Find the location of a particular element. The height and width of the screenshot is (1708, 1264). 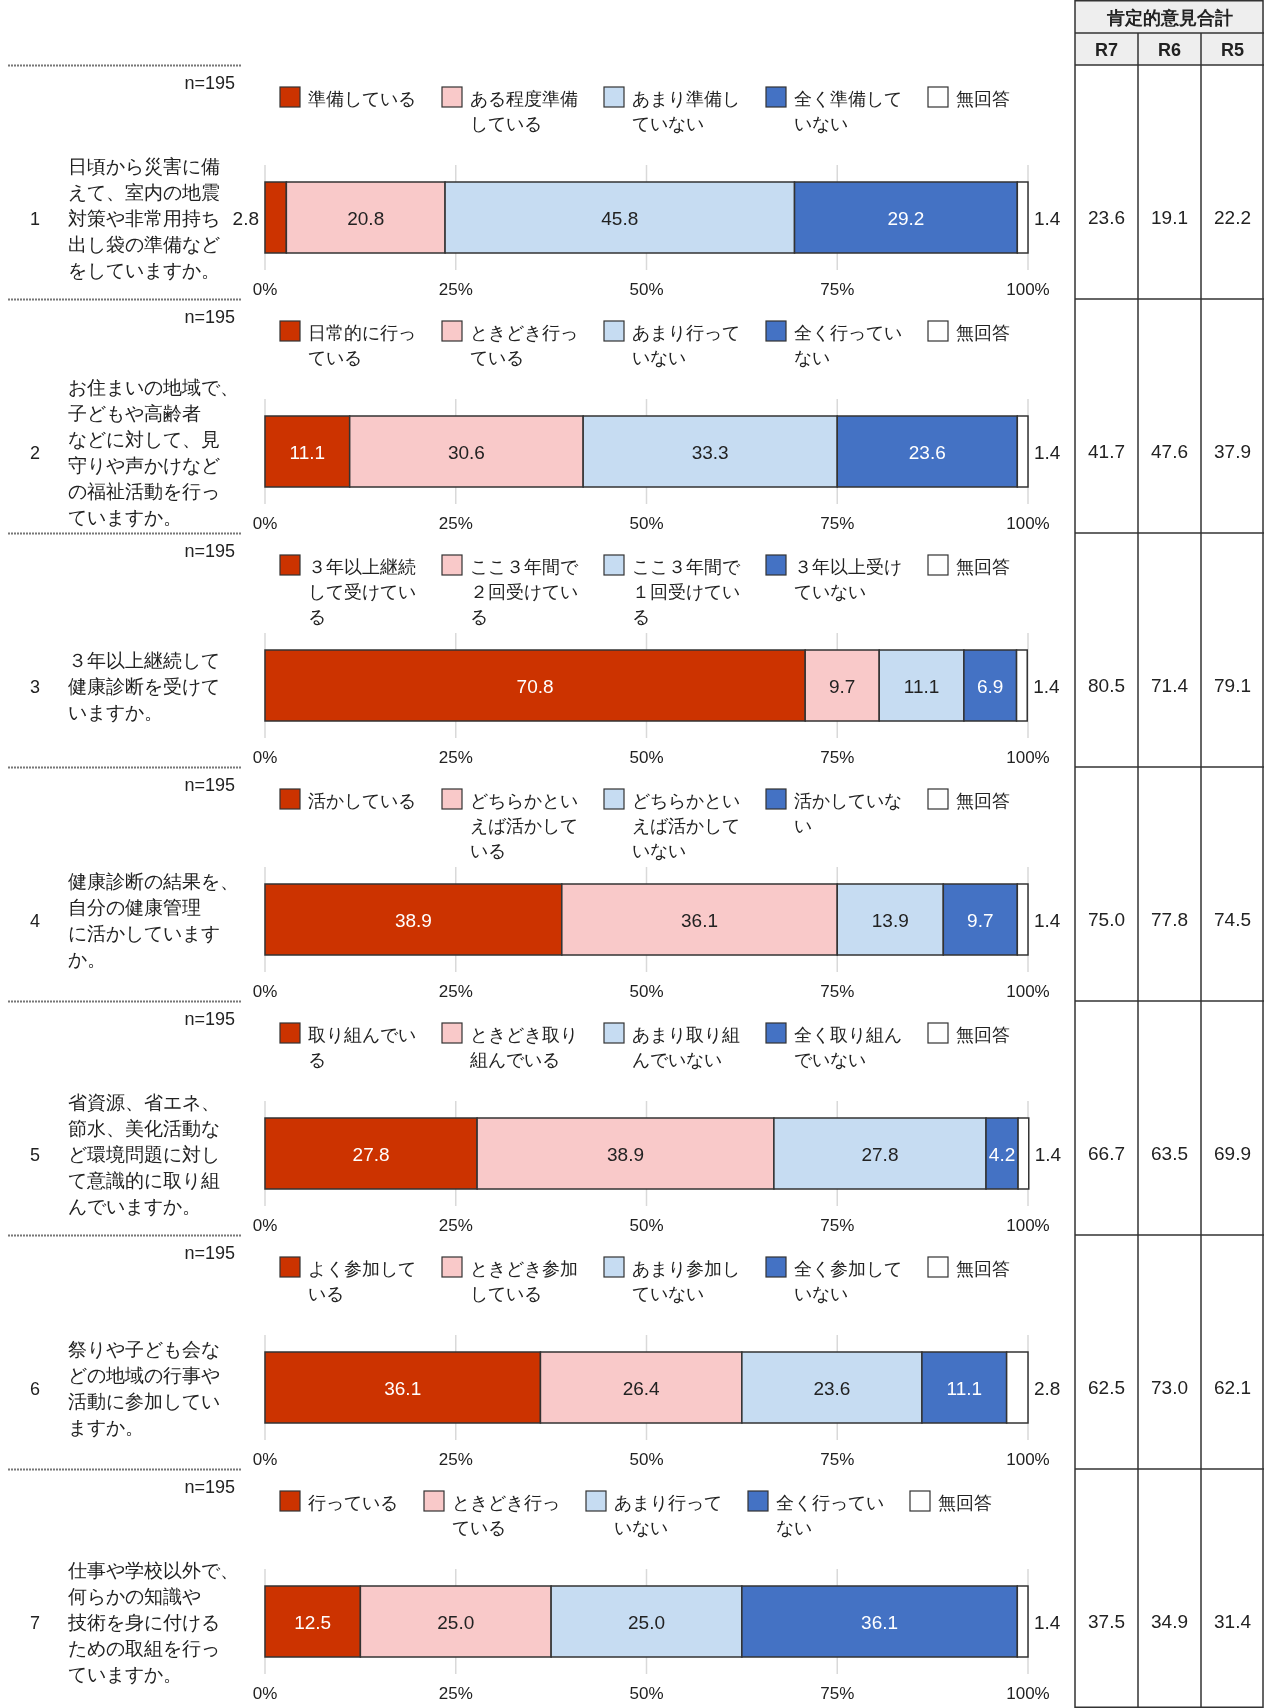

text: 2 is located at coordinates (35, 452).